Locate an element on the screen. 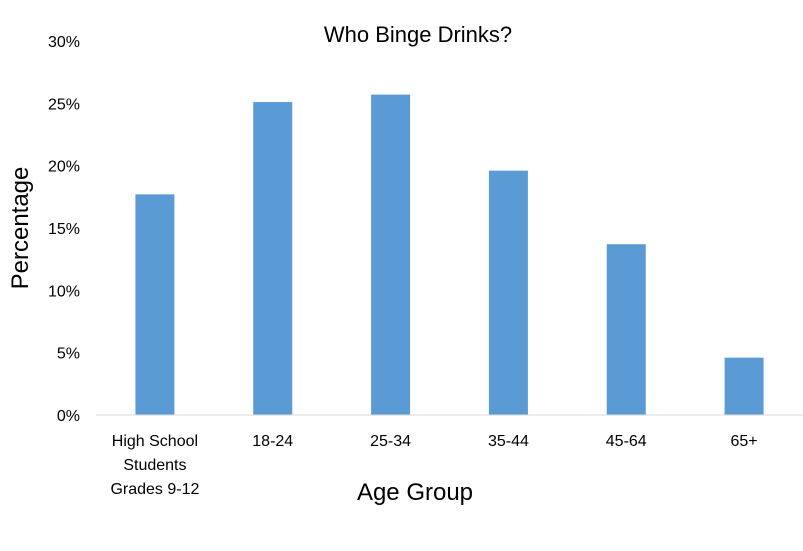  x-tick-label: High School Students Grades 9-12 is located at coordinates (154, 465).